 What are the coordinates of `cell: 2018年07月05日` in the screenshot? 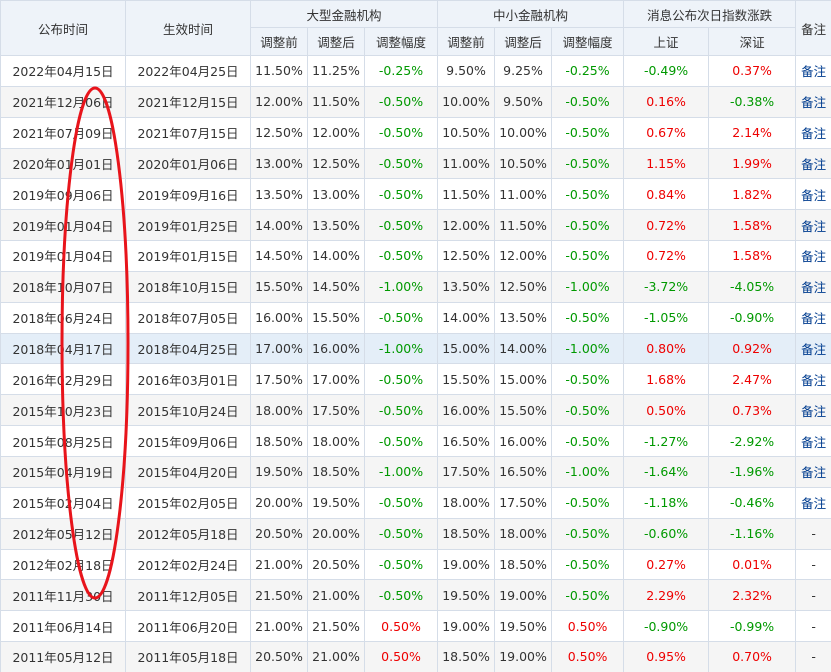 It's located at (188, 317).